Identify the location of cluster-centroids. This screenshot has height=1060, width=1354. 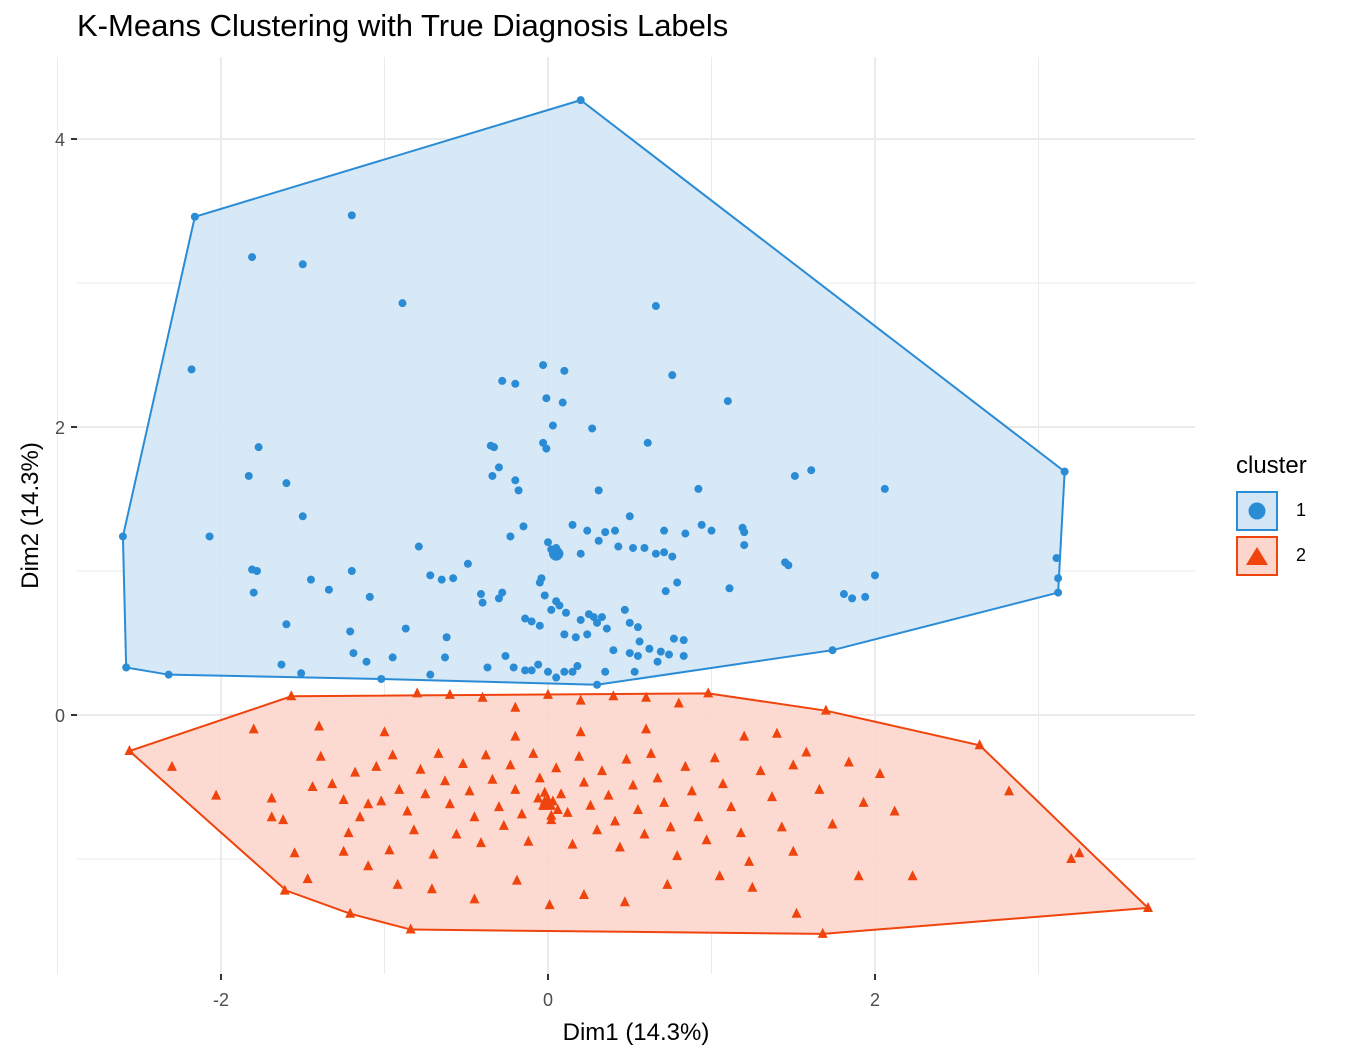
(552, 678).